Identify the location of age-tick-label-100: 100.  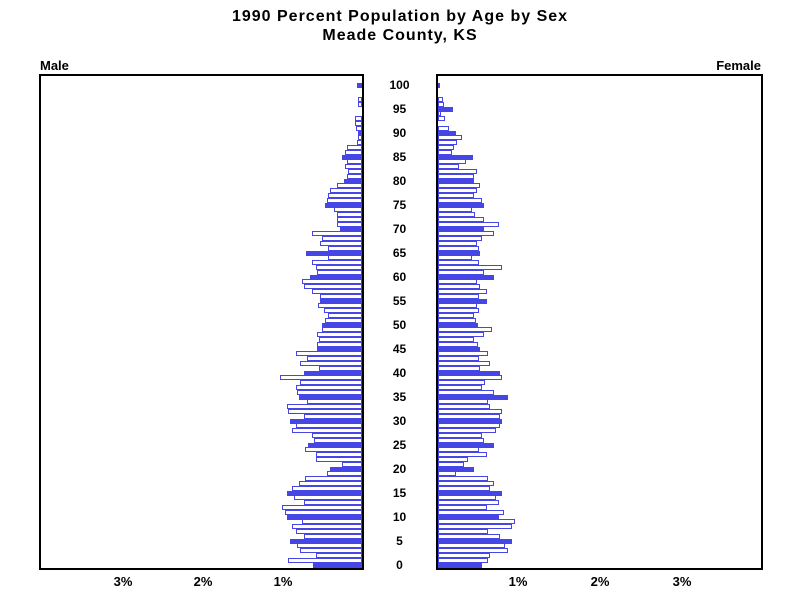
(399, 85).